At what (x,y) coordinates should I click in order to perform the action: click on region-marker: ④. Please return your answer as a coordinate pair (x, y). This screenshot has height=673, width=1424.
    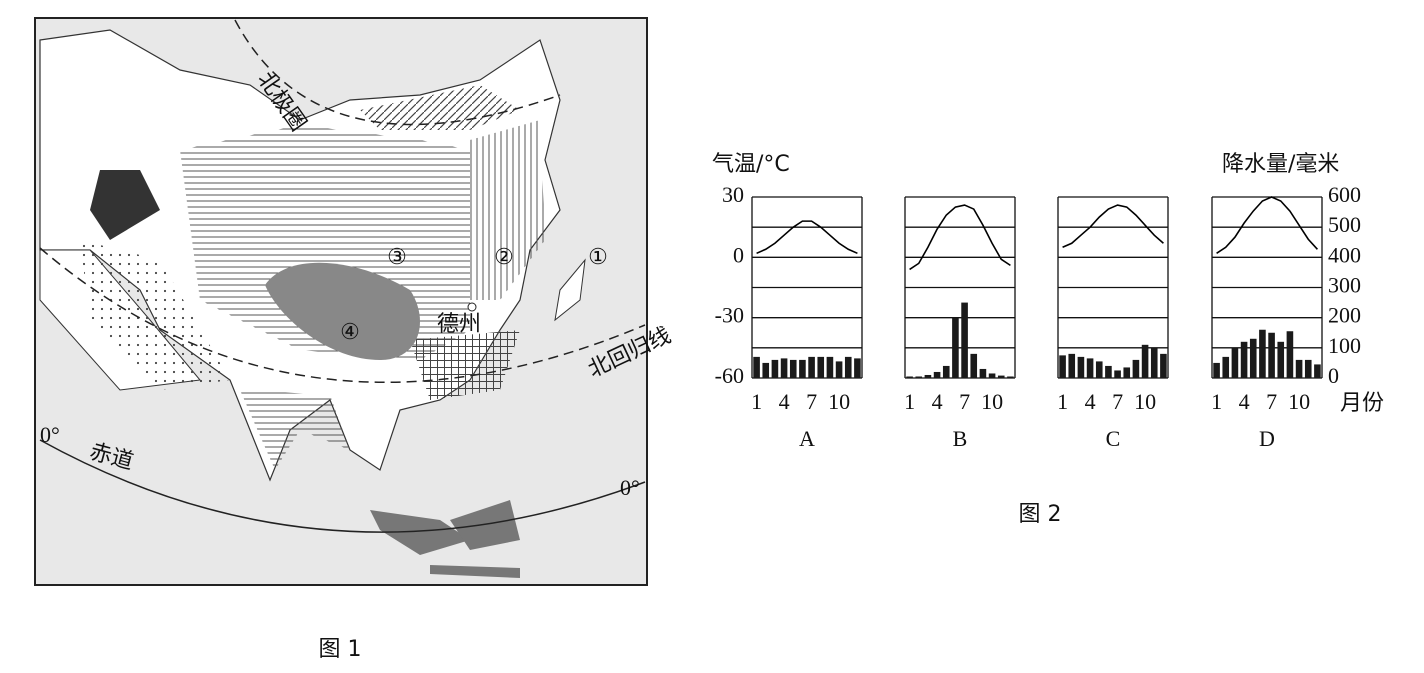
    Looking at the image, I should click on (350, 331).